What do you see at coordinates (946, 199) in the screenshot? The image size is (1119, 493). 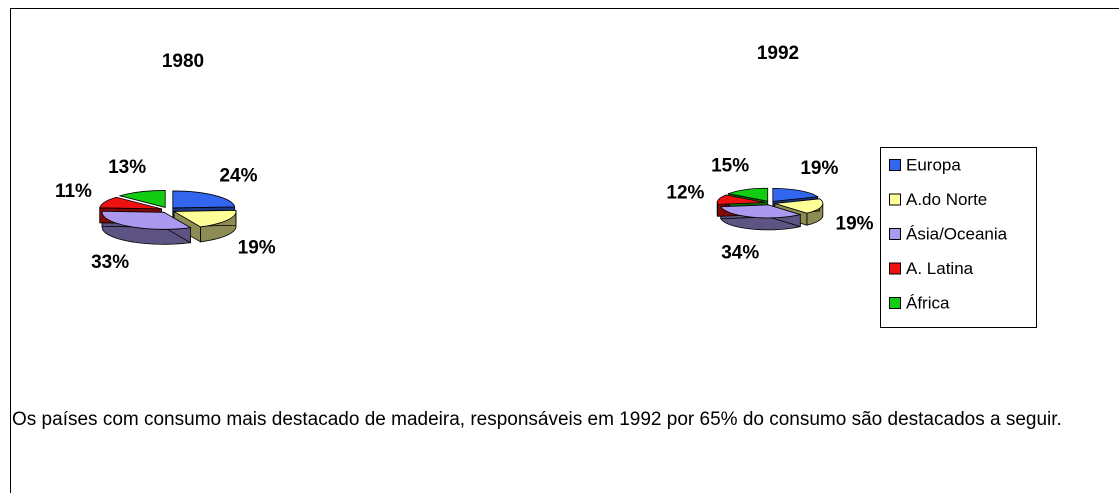 I see `legend-label: A.do Norte` at bounding box center [946, 199].